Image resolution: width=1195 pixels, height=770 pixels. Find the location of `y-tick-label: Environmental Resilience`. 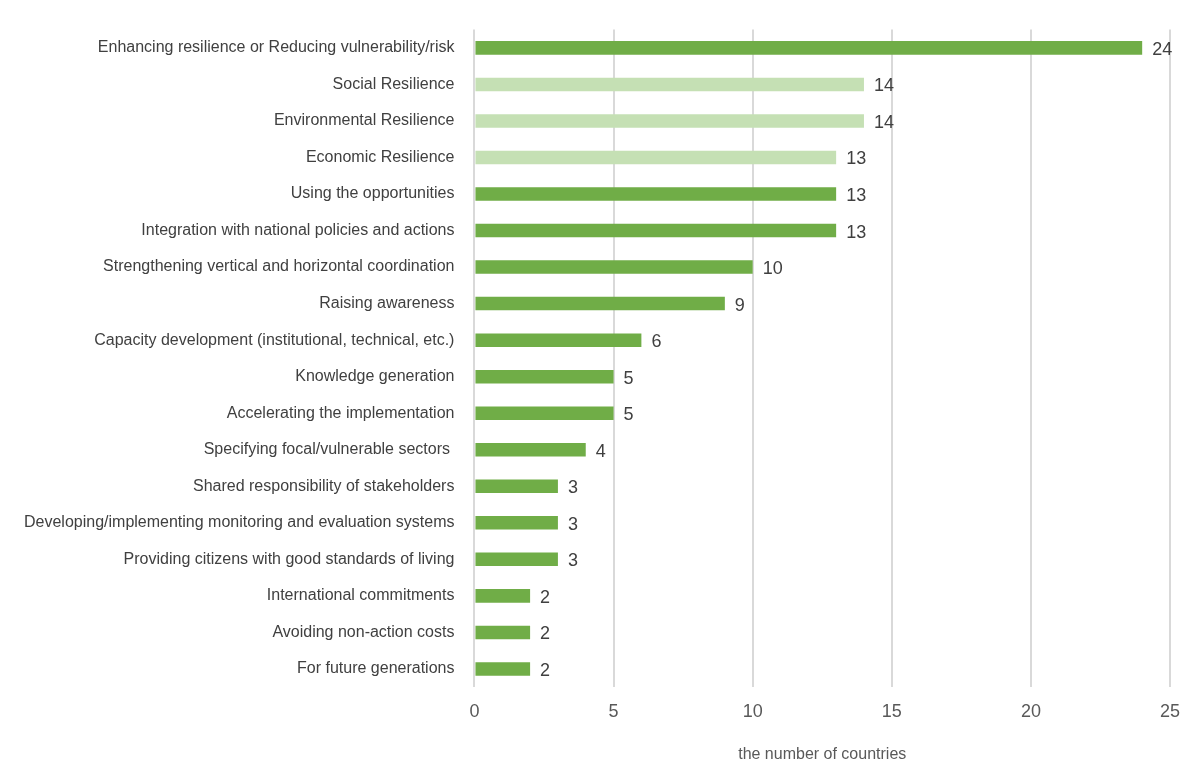

y-tick-label: Environmental Resilience is located at coordinates (364, 120).